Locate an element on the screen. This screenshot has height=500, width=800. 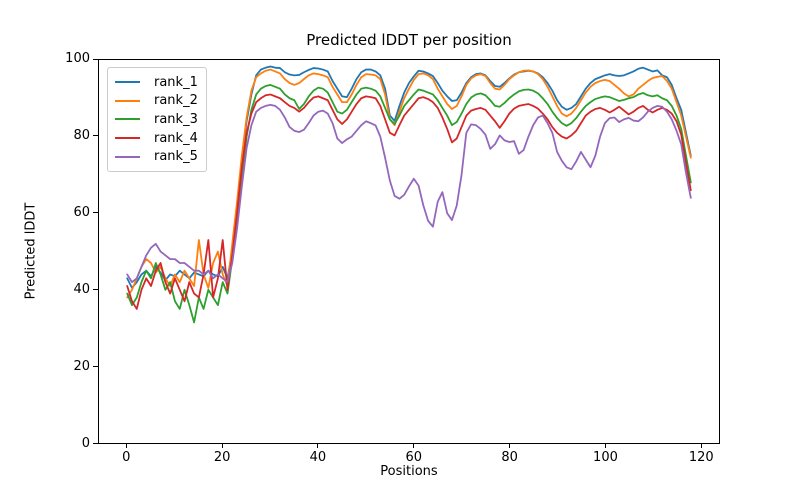
x-tick-label: 60 is located at coordinates (414, 457).